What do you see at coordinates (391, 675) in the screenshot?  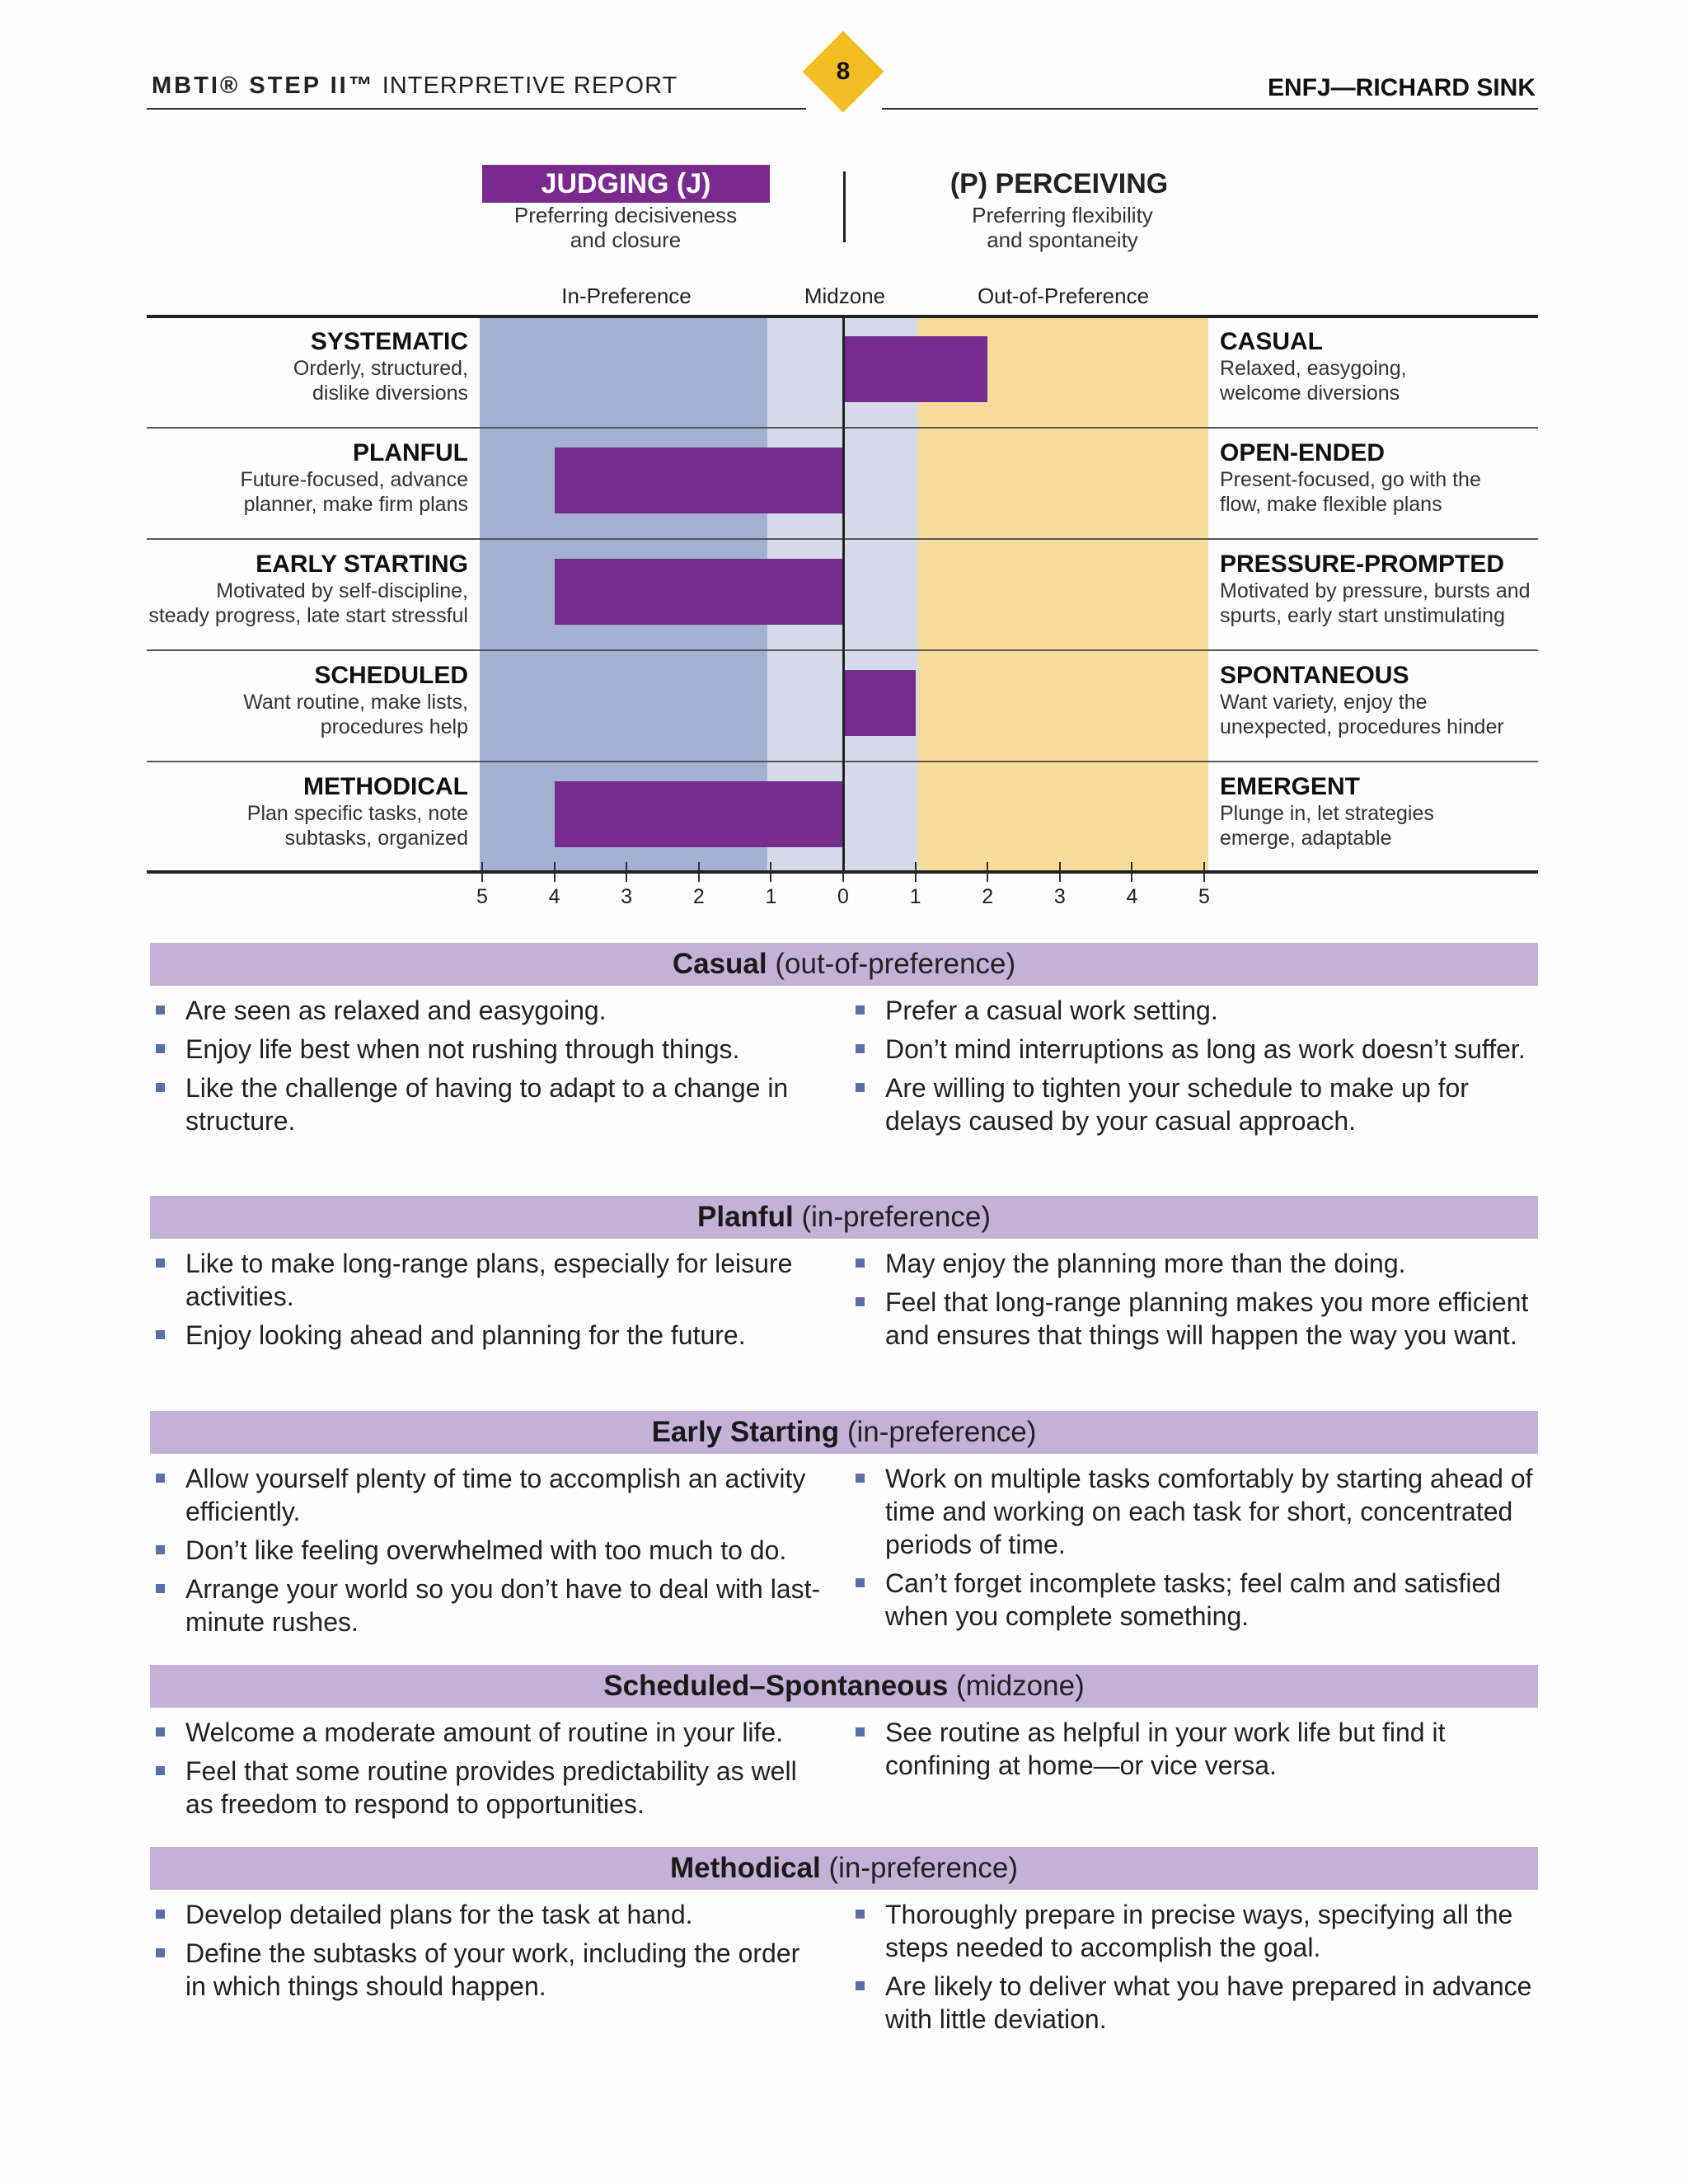 I see `facet-left-name: SCHEDULED` at bounding box center [391, 675].